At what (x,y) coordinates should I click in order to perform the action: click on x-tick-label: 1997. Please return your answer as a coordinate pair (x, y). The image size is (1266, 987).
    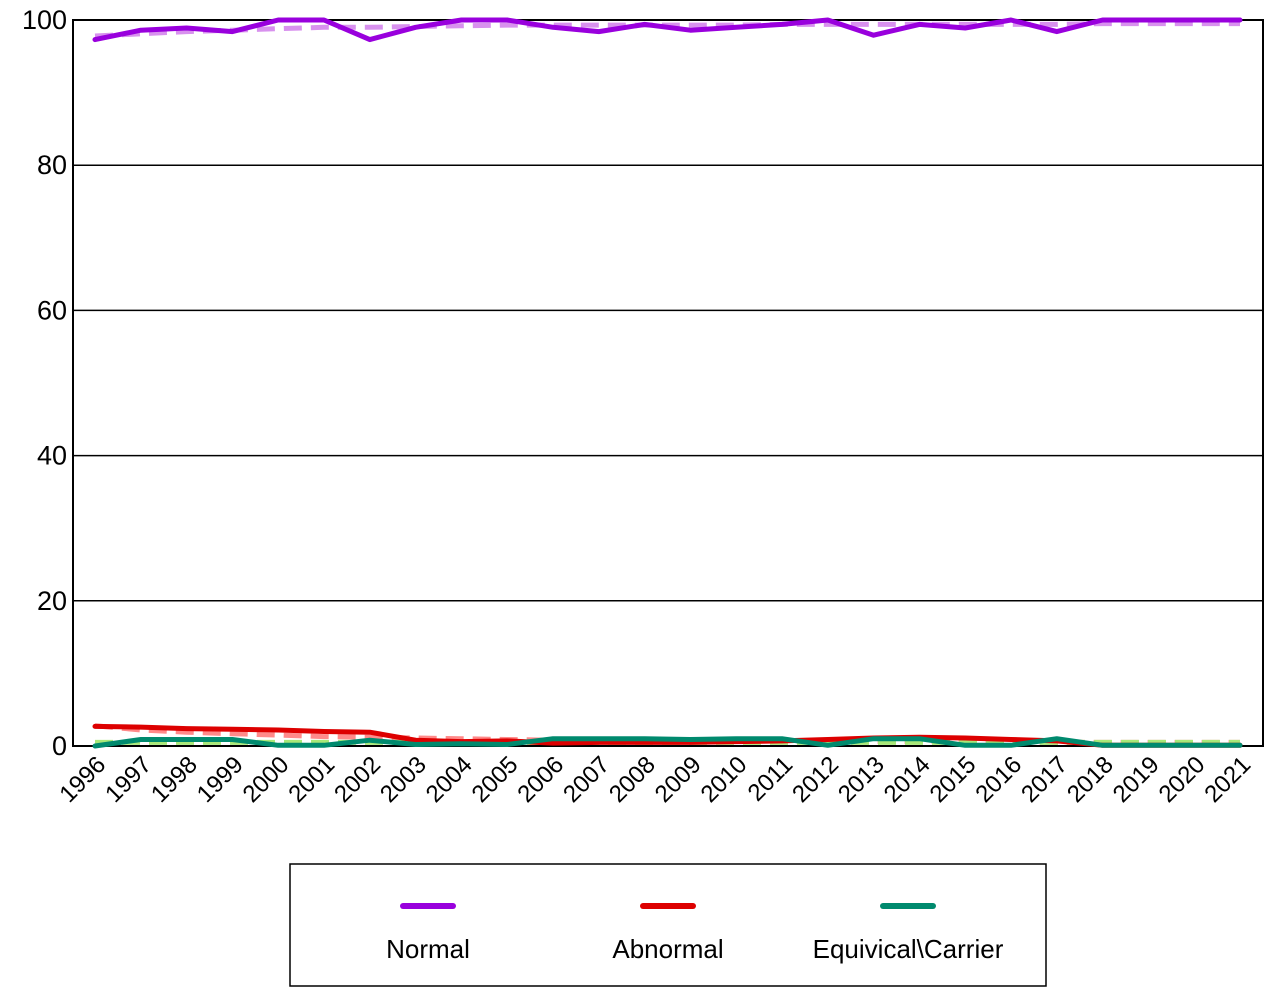
    Looking at the image, I should click on (128, 779).